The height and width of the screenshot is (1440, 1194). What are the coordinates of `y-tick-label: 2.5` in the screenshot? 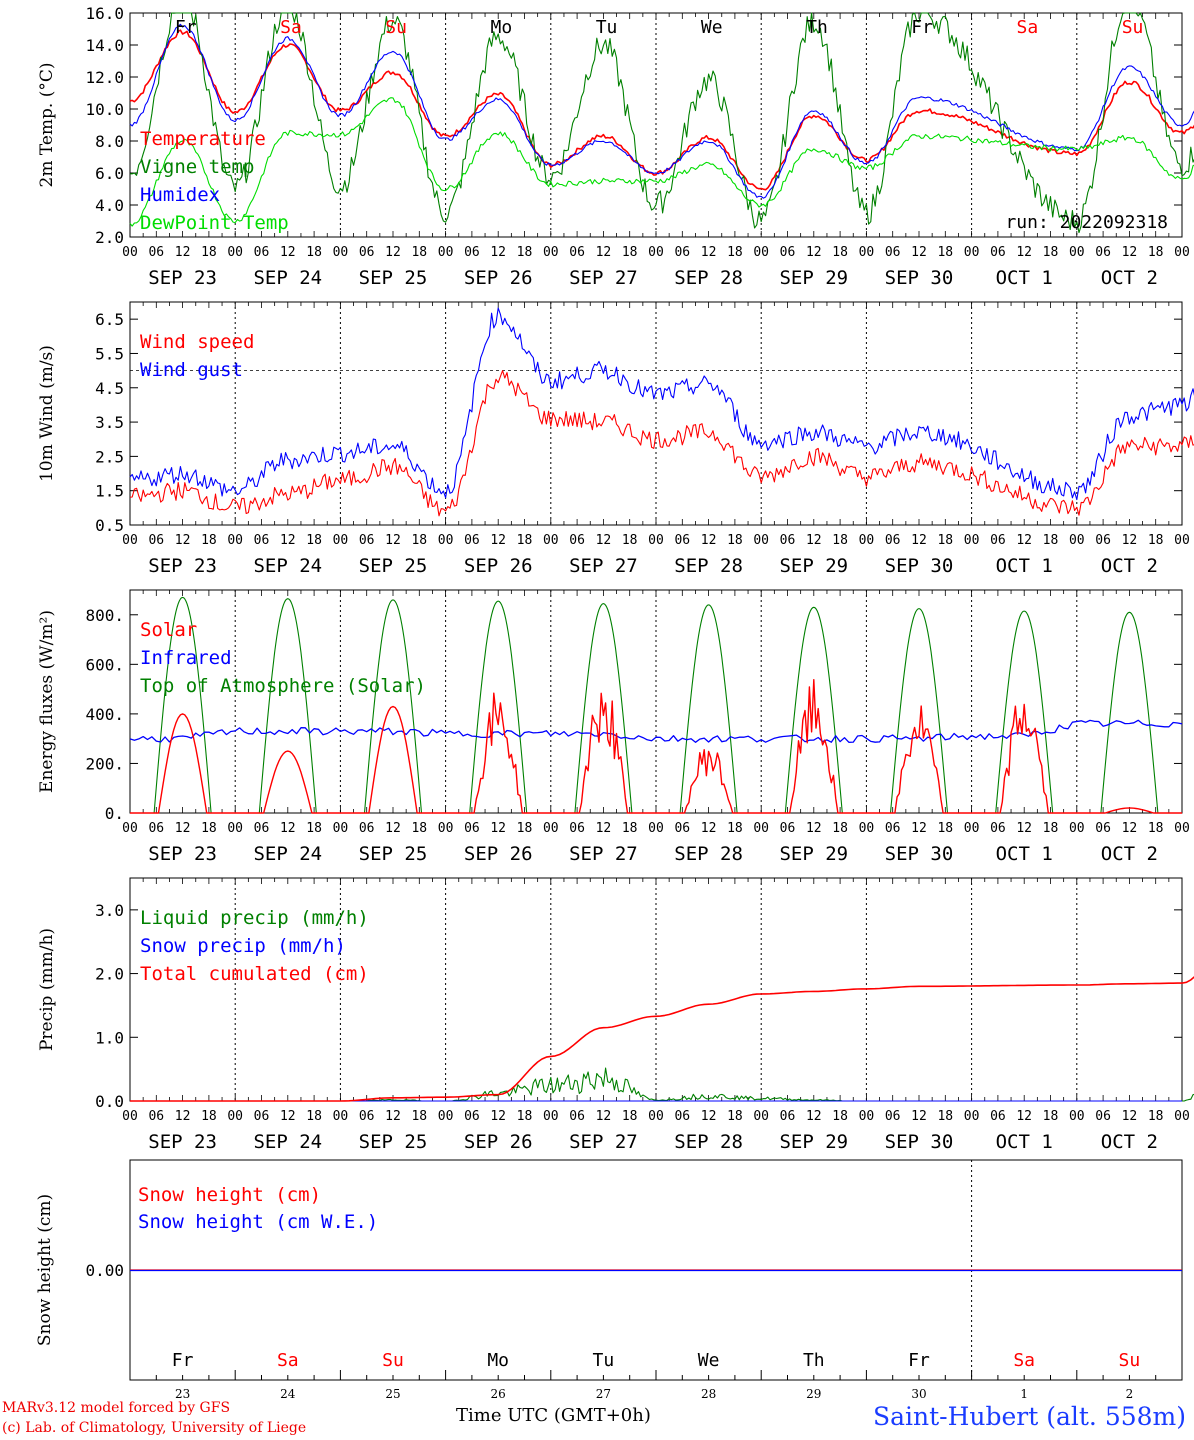 It's located at (109, 456).